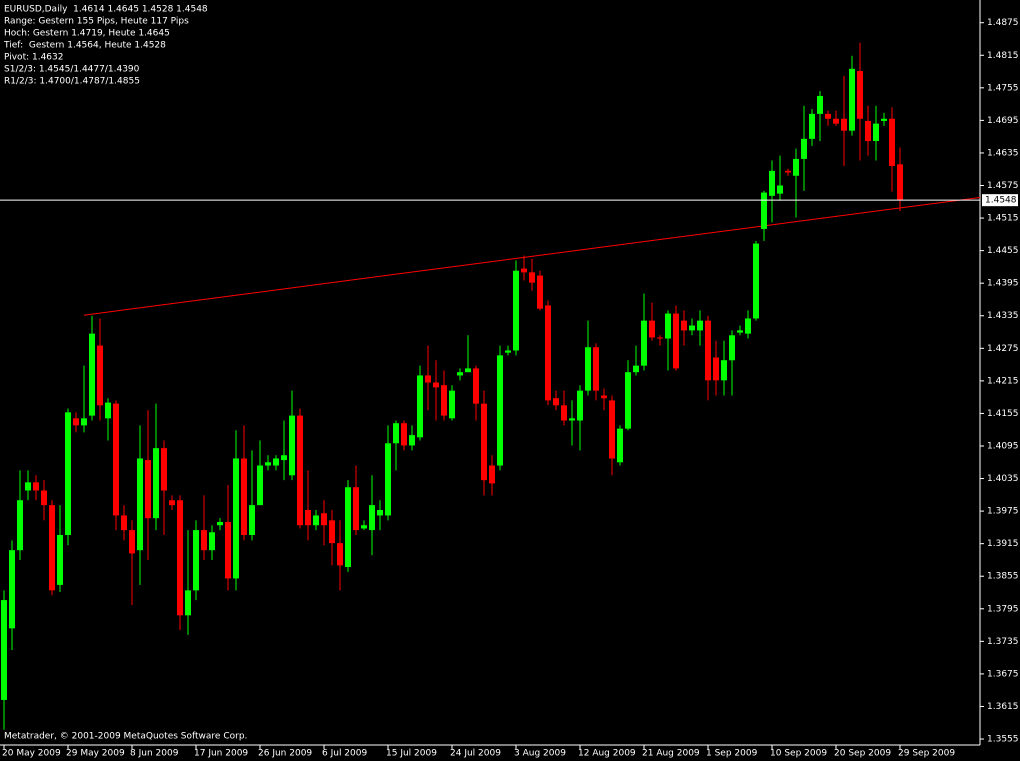 This screenshot has width=1020, height=761. What do you see at coordinates (862, 754) in the screenshot?
I see `x-tick-label: 20 Sep 2009` at bounding box center [862, 754].